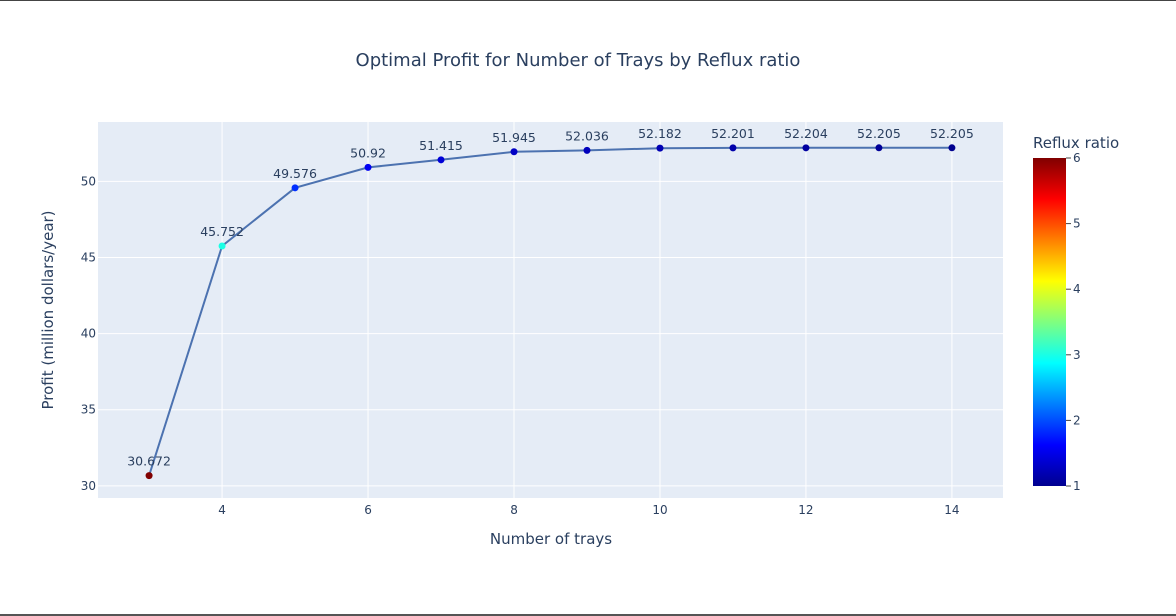 This screenshot has height=616, width=1176. Describe the element at coordinates (1077, 289) in the screenshot. I see `colorbar-tick-label: 4` at that location.